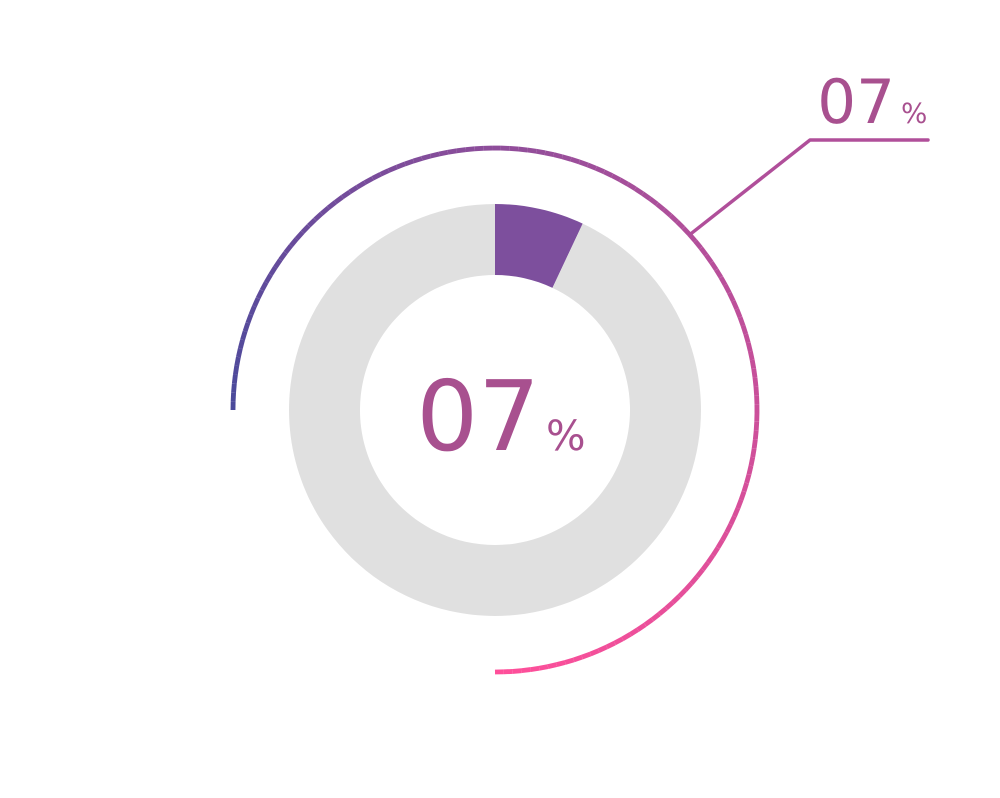  I want to click on donut-slice, so click(539, 246).